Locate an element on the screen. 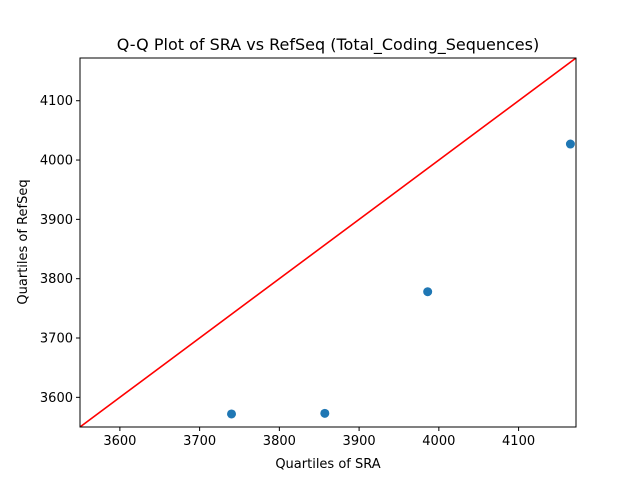 The width and height of the screenshot is (640, 480). y-tick-label: 3700 is located at coordinates (56, 339).